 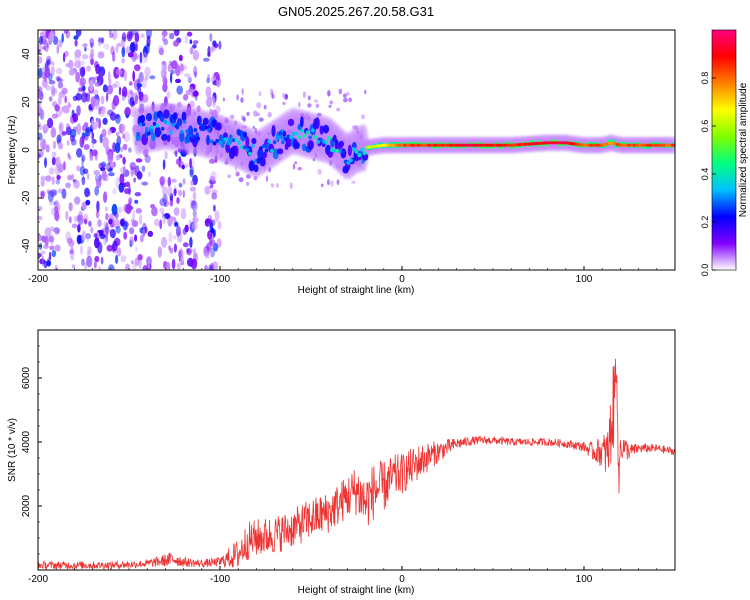 I want to click on colorbar-tick-label: 0.4, so click(x=705, y=174).